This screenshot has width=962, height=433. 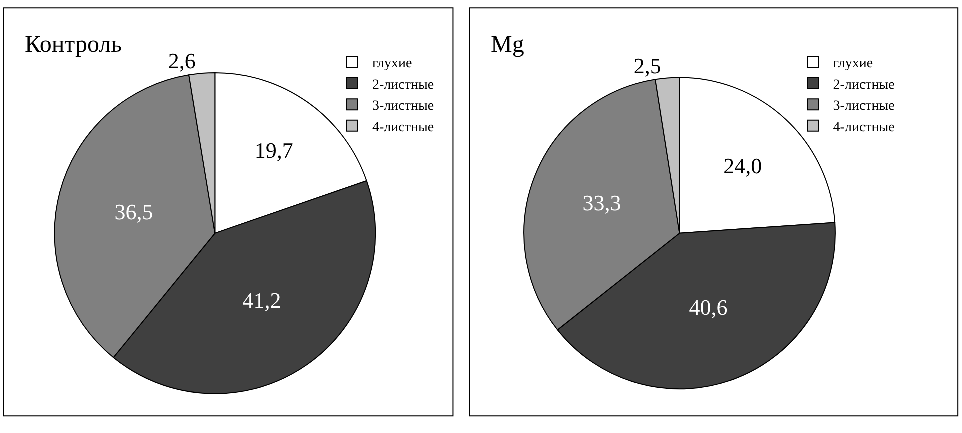 I want to click on chart-title: Контроль, so click(x=73, y=45).